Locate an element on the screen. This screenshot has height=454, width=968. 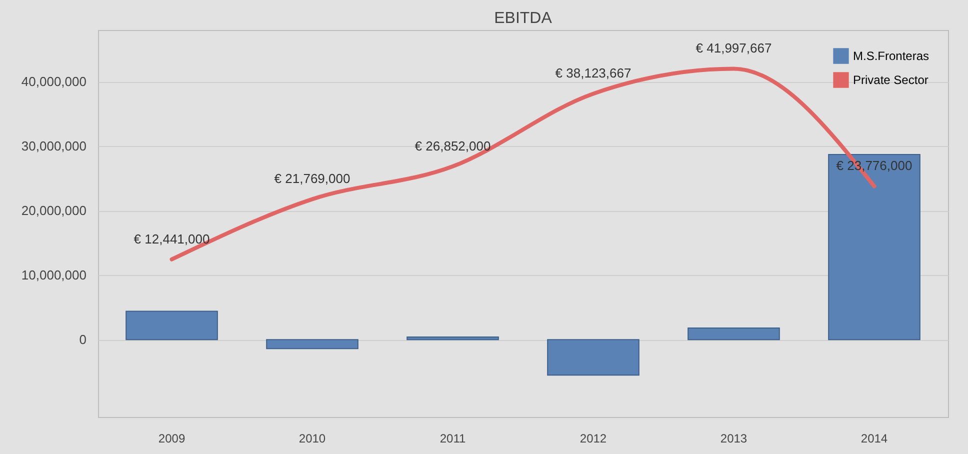
x-tick-label: 2012 is located at coordinates (593, 439).